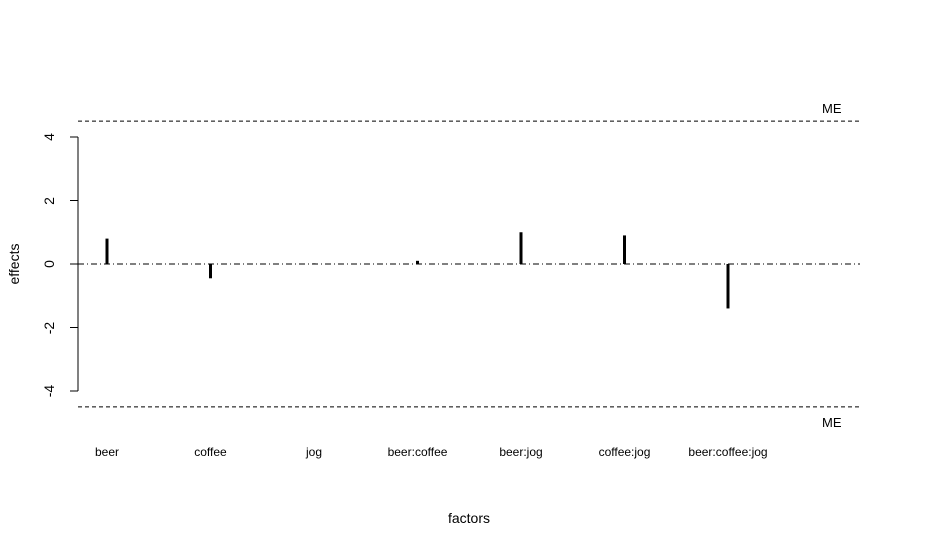 The width and height of the screenshot is (941, 548). What do you see at coordinates (210, 452) in the screenshot?
I see `x-tick-label: coffee` at bounding box center [210, 452].